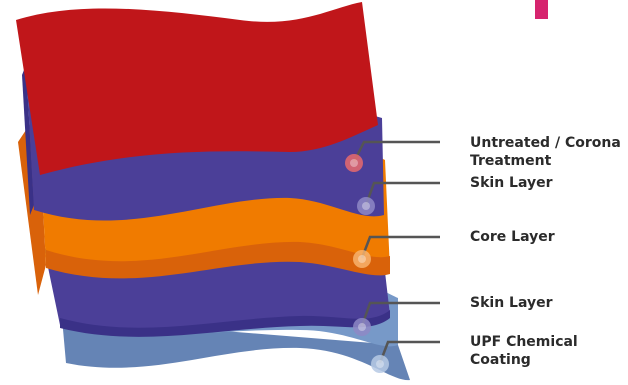 Image resolution: width=628 pixels, height=385 pixels. I want to click on label-upf-line2: Coating, so click(500, 360).